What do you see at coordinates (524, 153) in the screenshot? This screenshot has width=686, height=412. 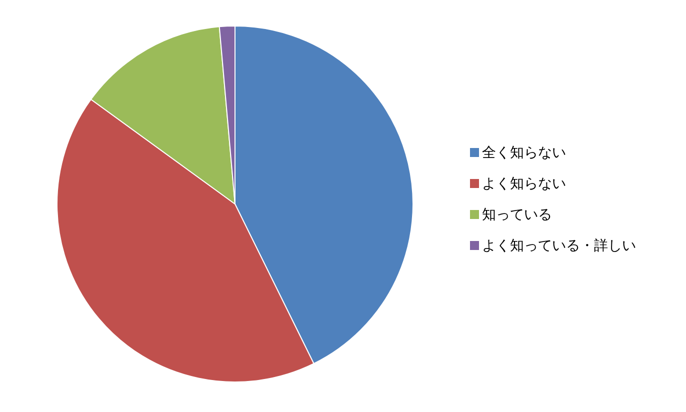 I see `legend-label: 全く知らない` at bounding box center [524, 153].